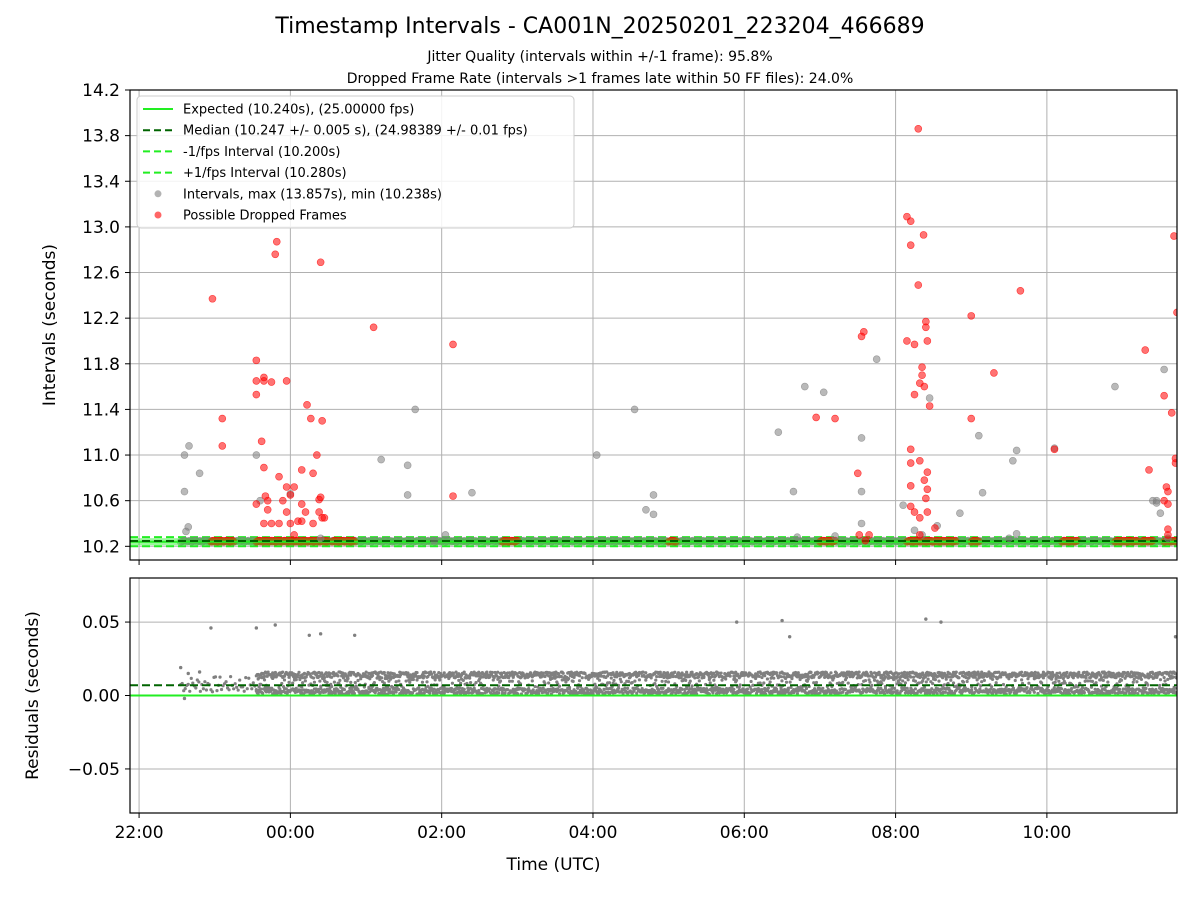  I want to click on ytick-label-top-7: 13.0, so click(101, 228).